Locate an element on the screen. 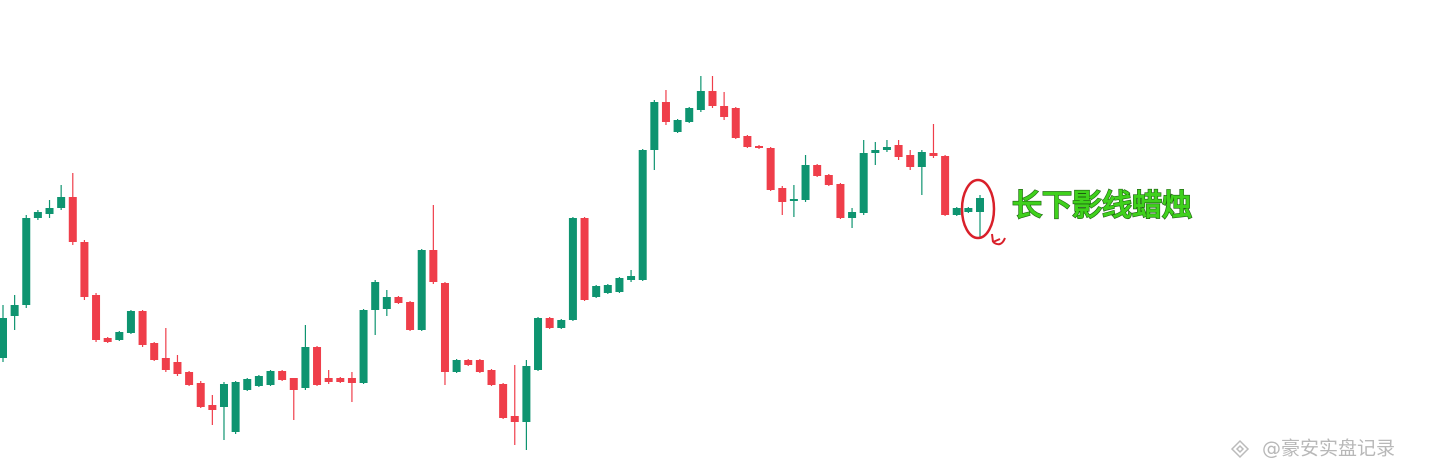  watermark: @豪安实盘记录 is located at coordinates (1328, 449).